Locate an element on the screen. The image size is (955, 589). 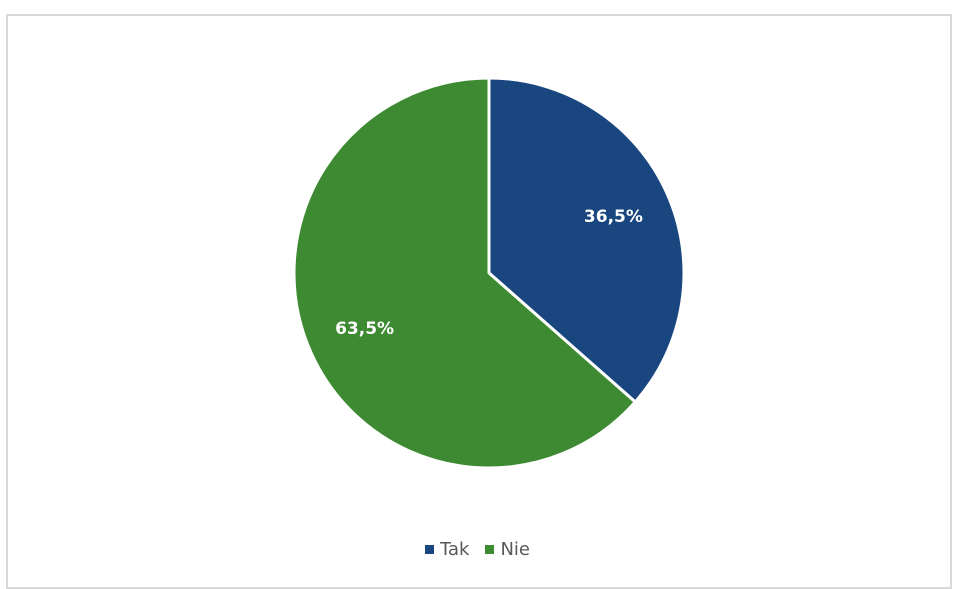
legend-item-nie: Nie is located at coordinates (507, 549).